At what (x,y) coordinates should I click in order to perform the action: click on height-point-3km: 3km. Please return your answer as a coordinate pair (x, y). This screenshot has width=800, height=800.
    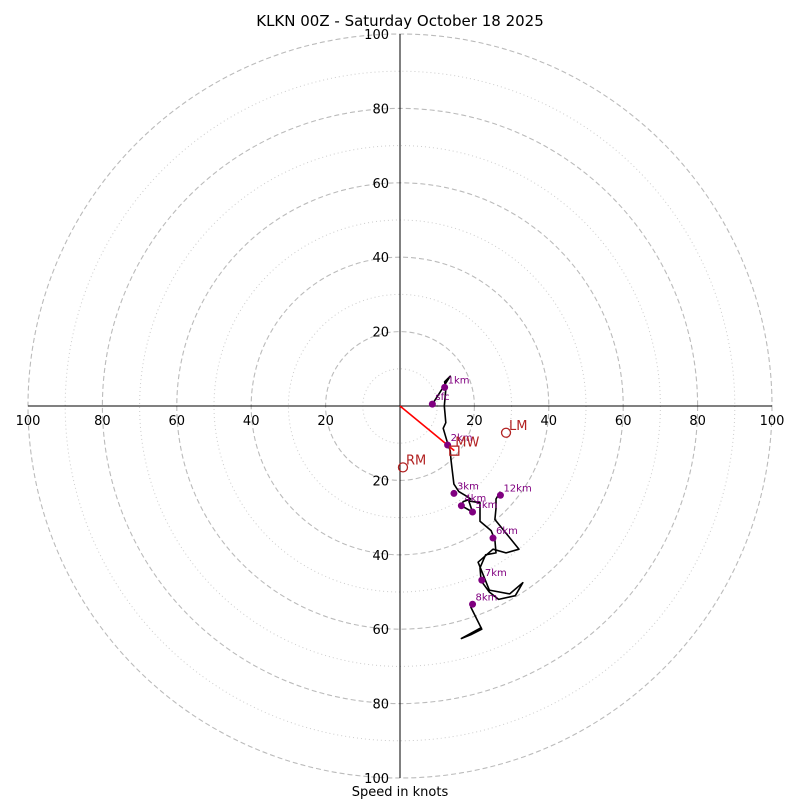
    Looking at the image, I should click on (464, 489).